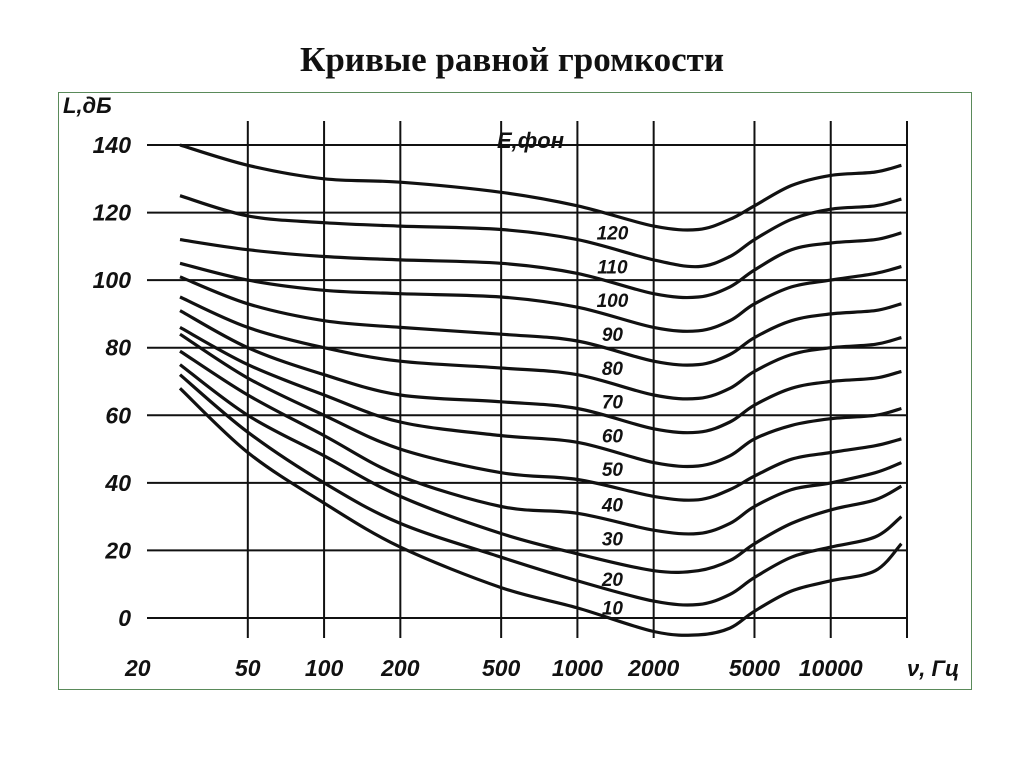 The width and height of the screenshot is (1024, 767). What do you see at coordinates (512, 59) in the screenshot?
I see `slide-title: Кривые равной громкости` at bounding box center [512, 59].